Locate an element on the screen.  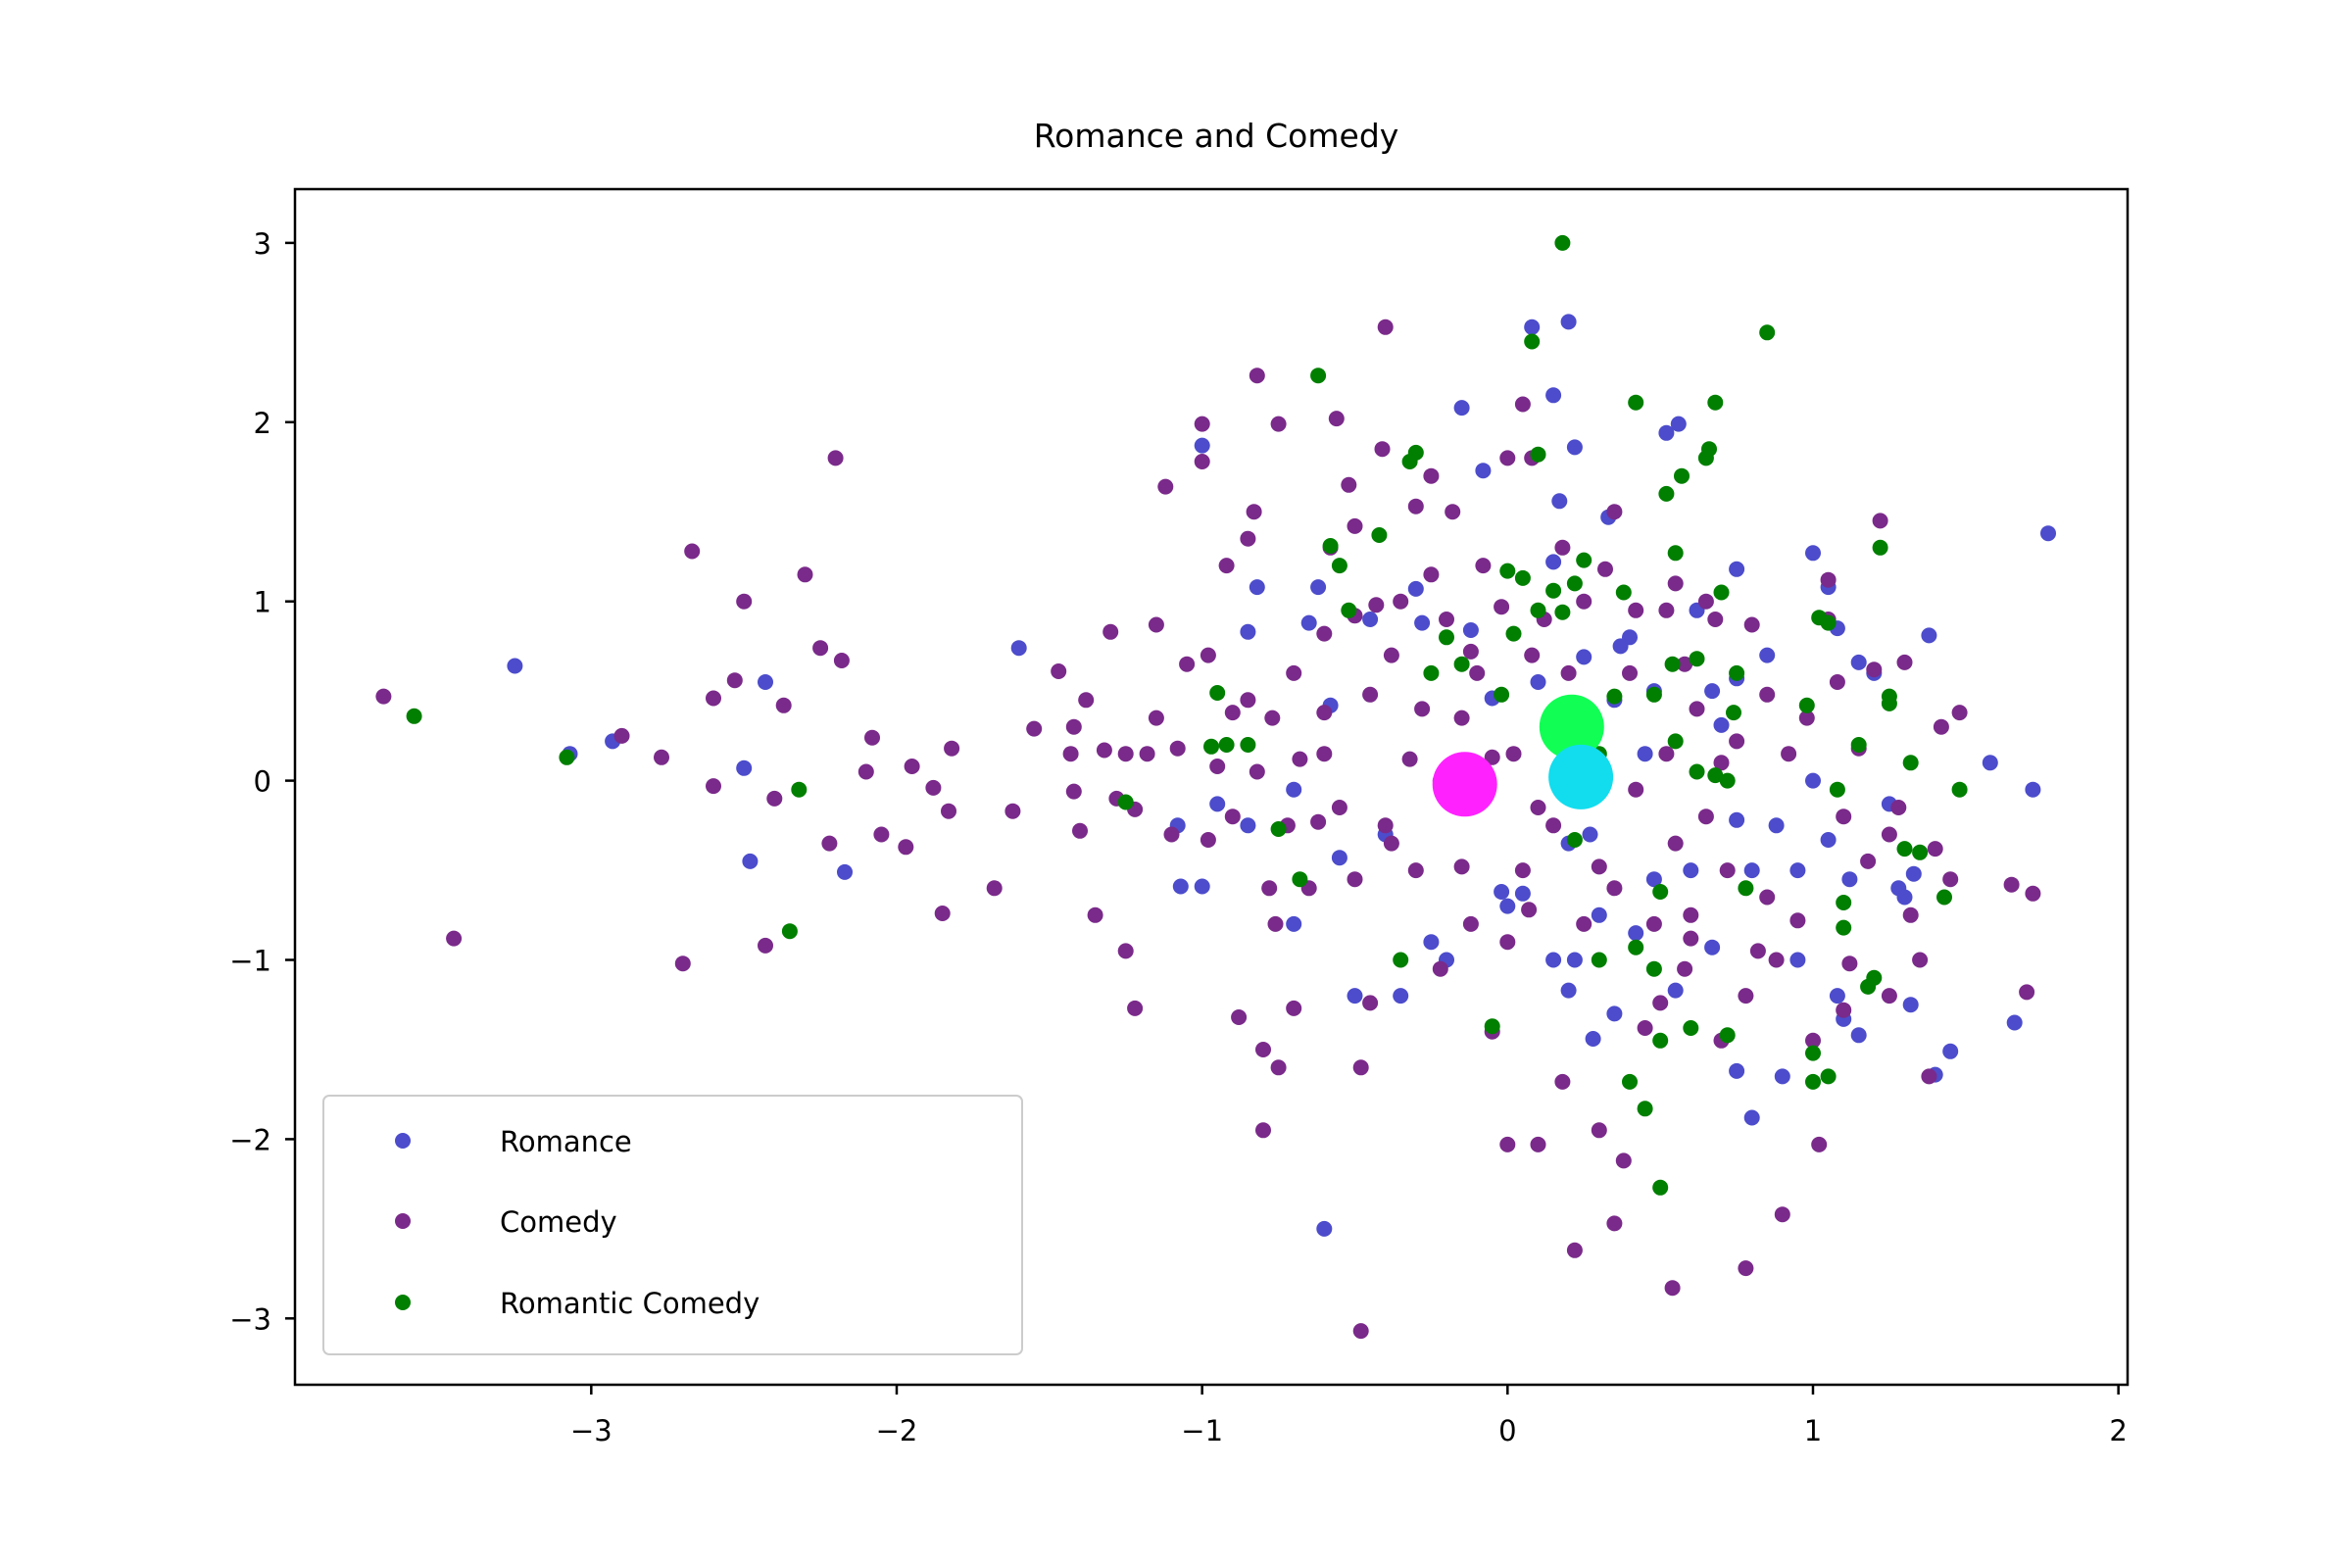
legend-box is located at coordinates (672, 1225).